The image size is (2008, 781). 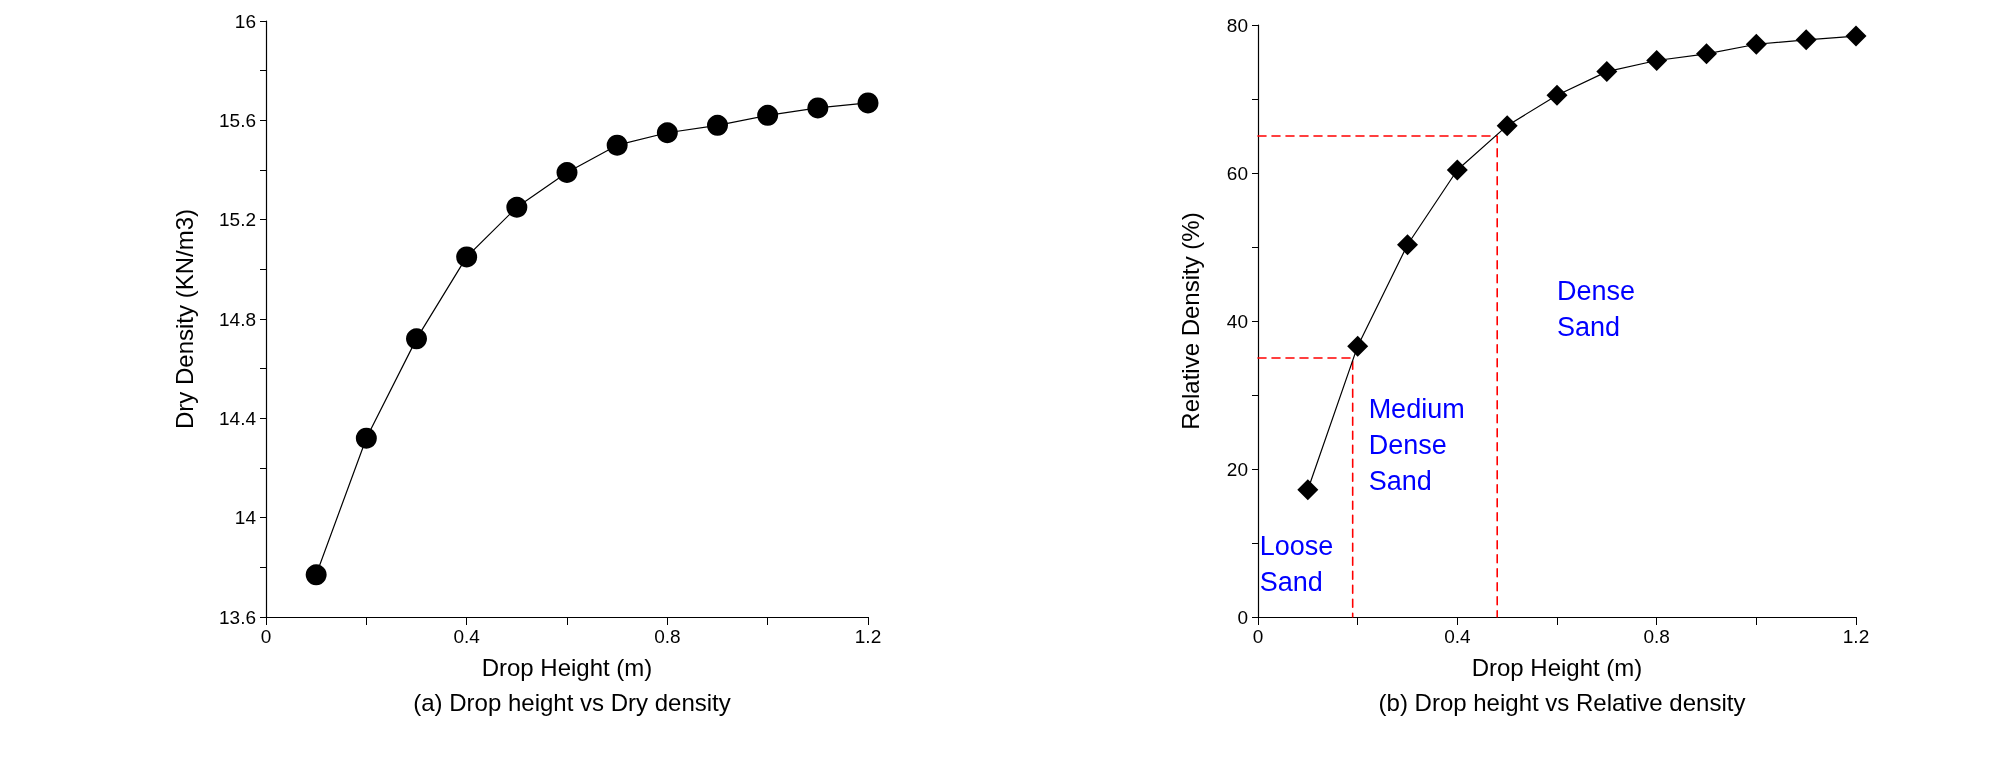 What do you see at coordinates (238, 418) in the screenshot?
I see `y-tick-label: 14.4` at bounding box center [238, 418].